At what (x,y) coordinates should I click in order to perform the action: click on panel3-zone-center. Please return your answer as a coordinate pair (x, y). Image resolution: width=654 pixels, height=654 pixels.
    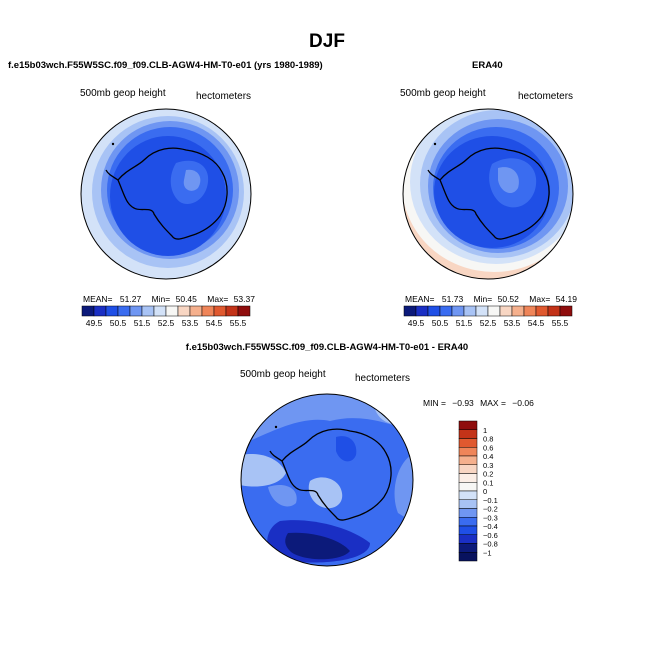
    Looking at the image, I should click on (325, 493).